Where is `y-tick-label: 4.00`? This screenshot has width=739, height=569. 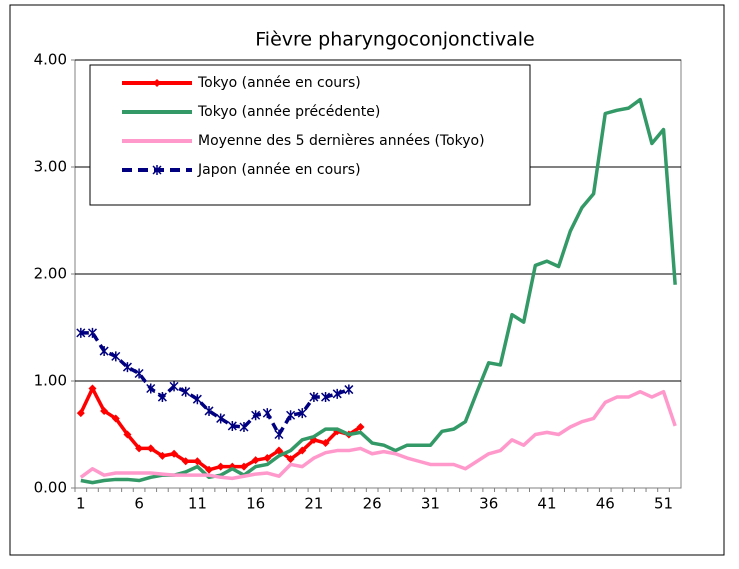 y-tick-label: 4.00 is located at coordinates (50, 60).